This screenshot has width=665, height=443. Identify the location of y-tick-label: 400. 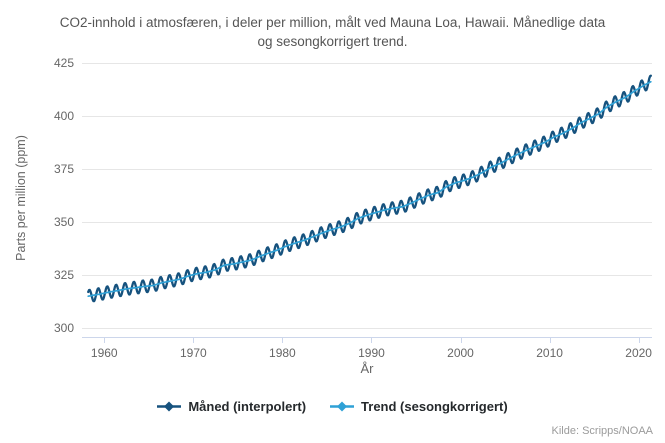
(64, 116).